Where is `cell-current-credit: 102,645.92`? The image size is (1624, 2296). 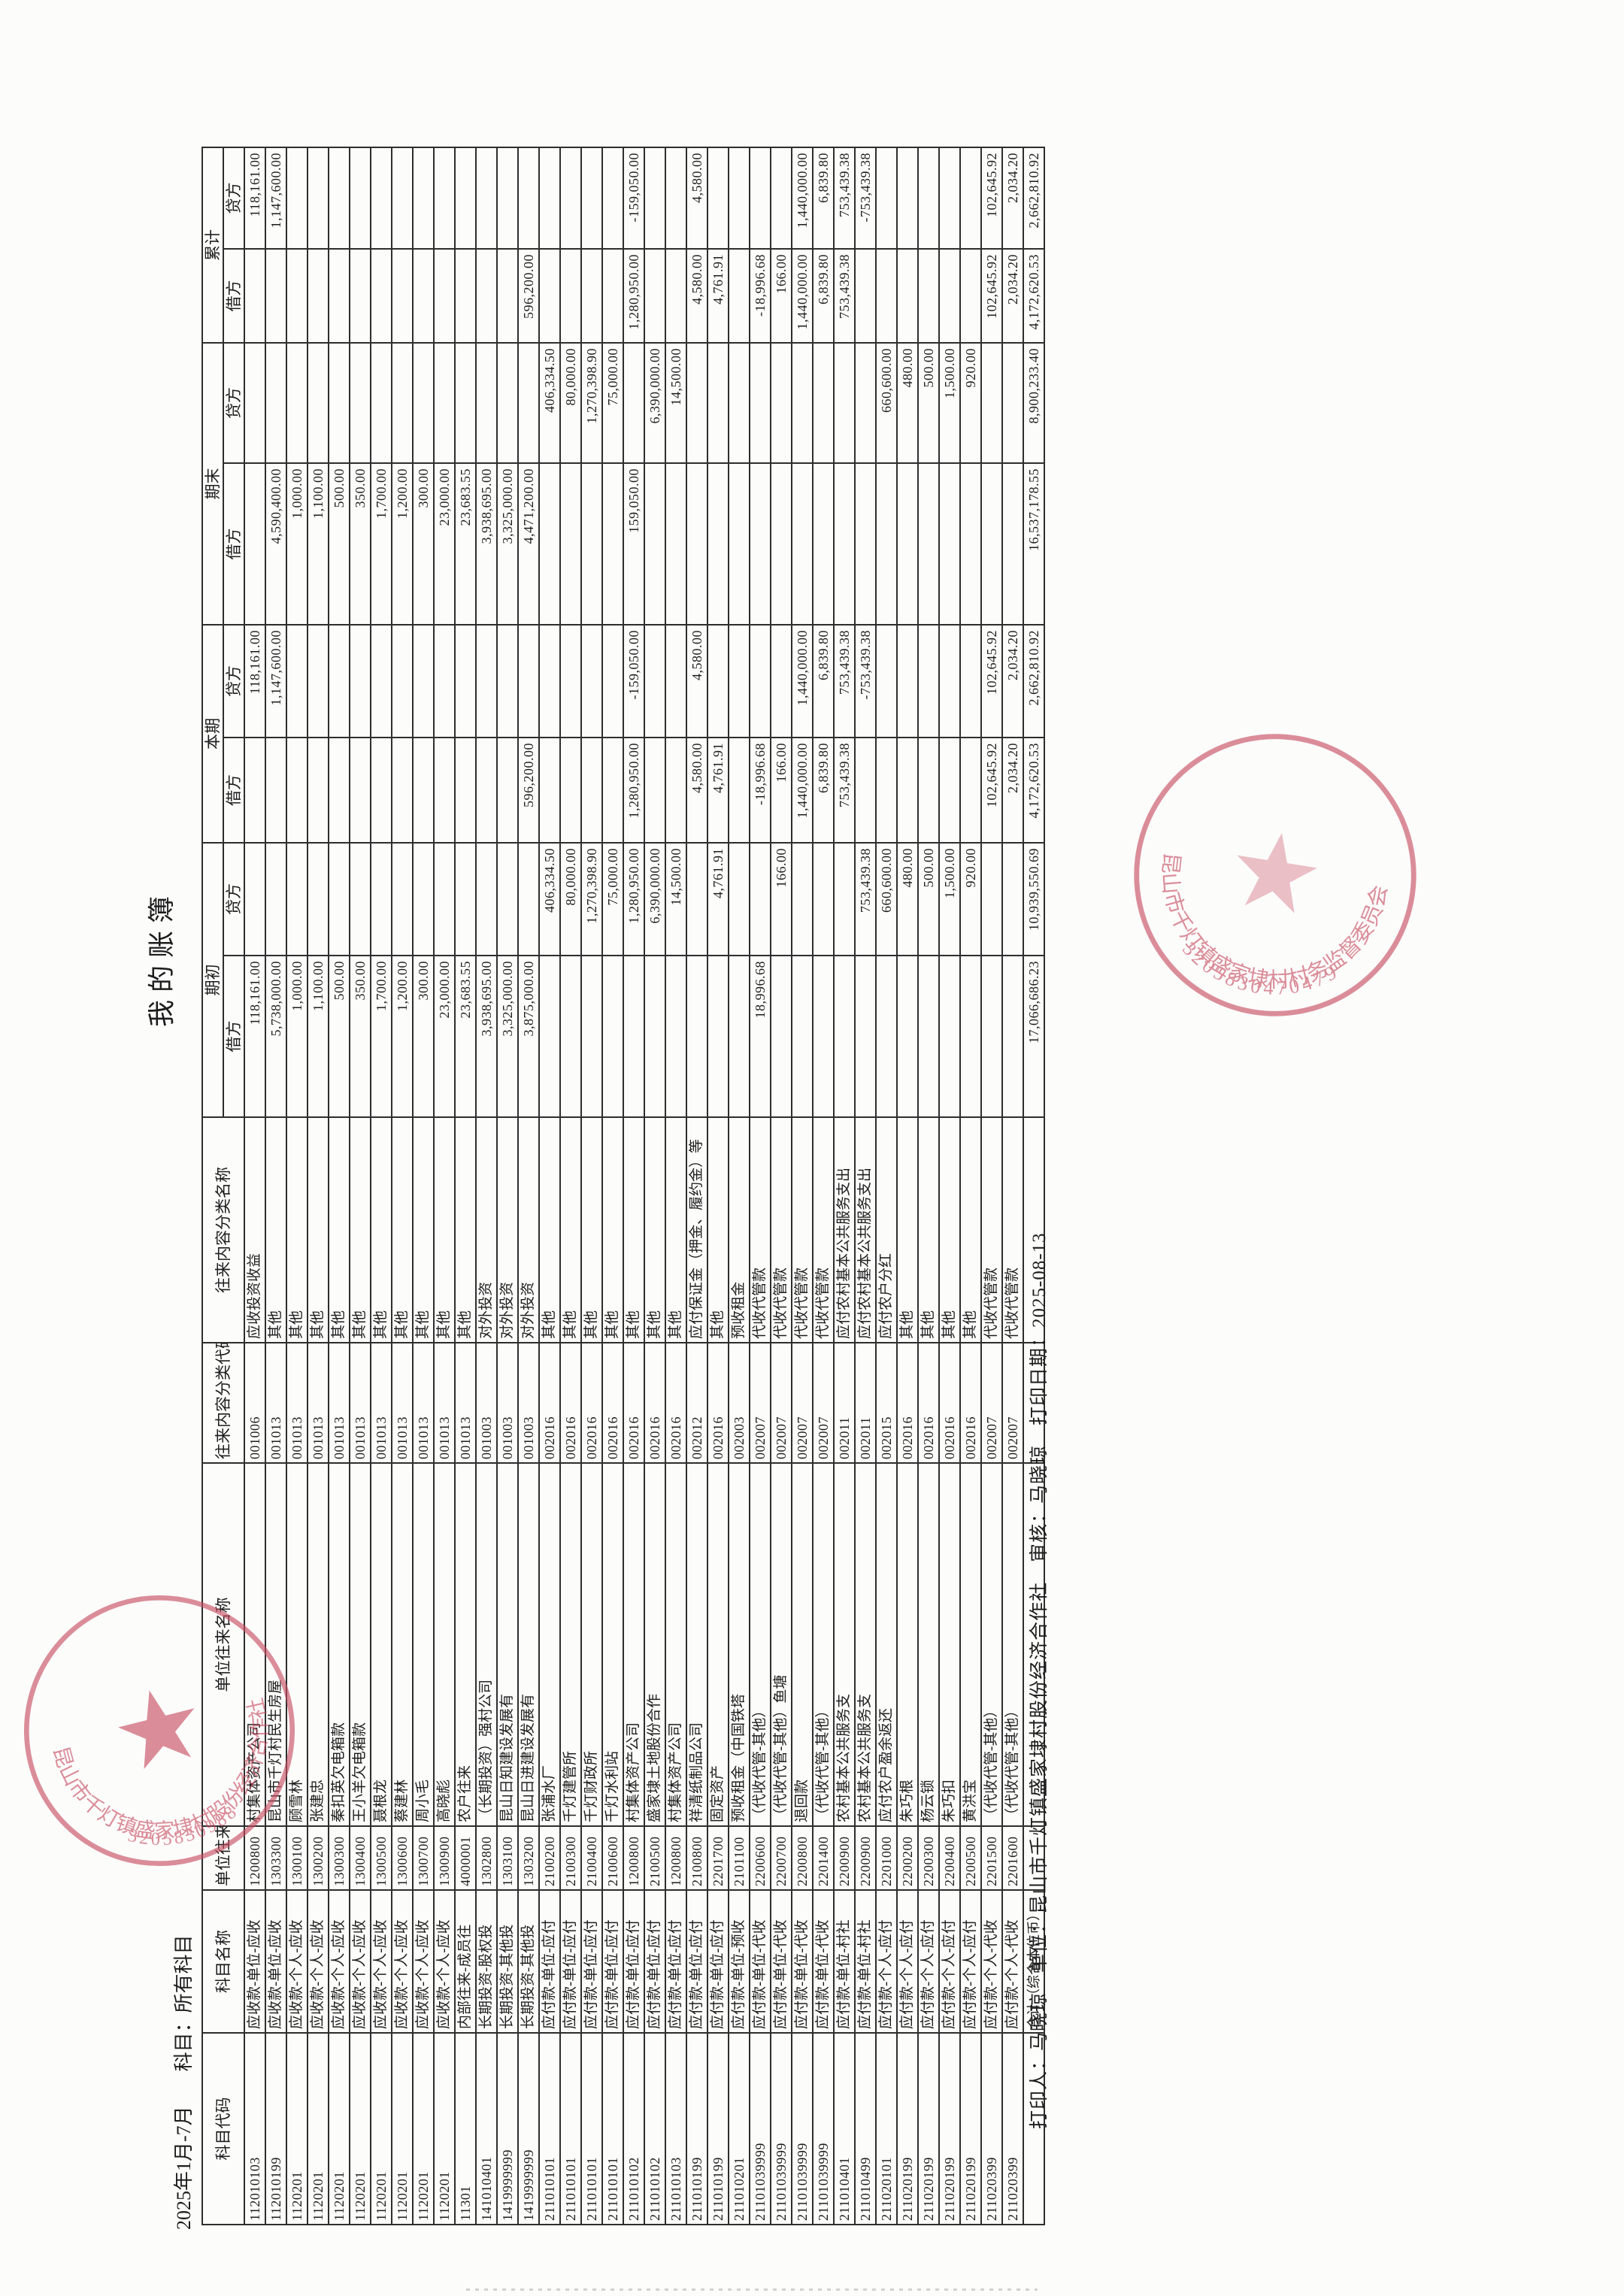
cell-current-credit: 102,645.92 is located at coordinates (991, 681).